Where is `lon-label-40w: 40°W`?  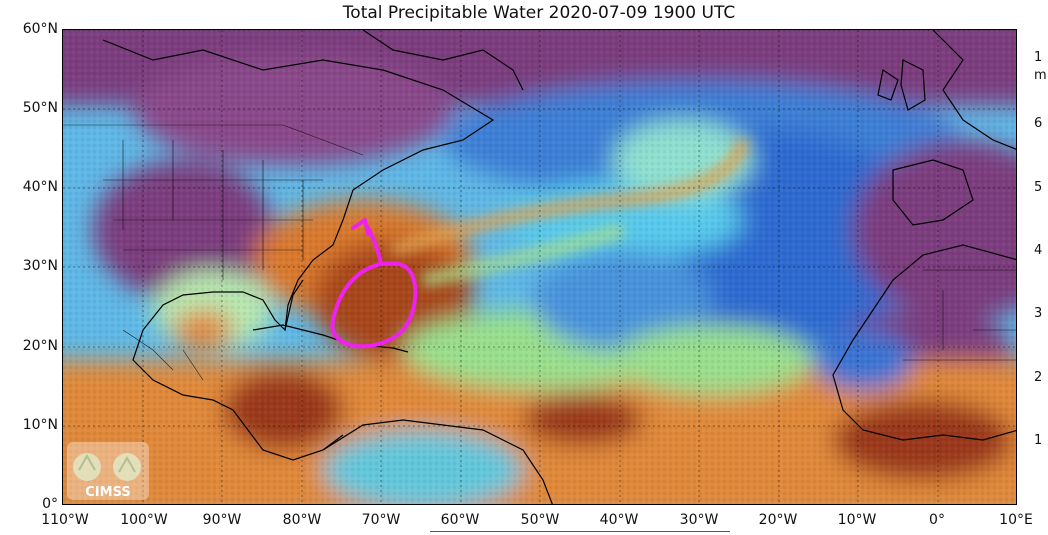
lon-label-40w: 40°W is located at coordinates (619, 520).